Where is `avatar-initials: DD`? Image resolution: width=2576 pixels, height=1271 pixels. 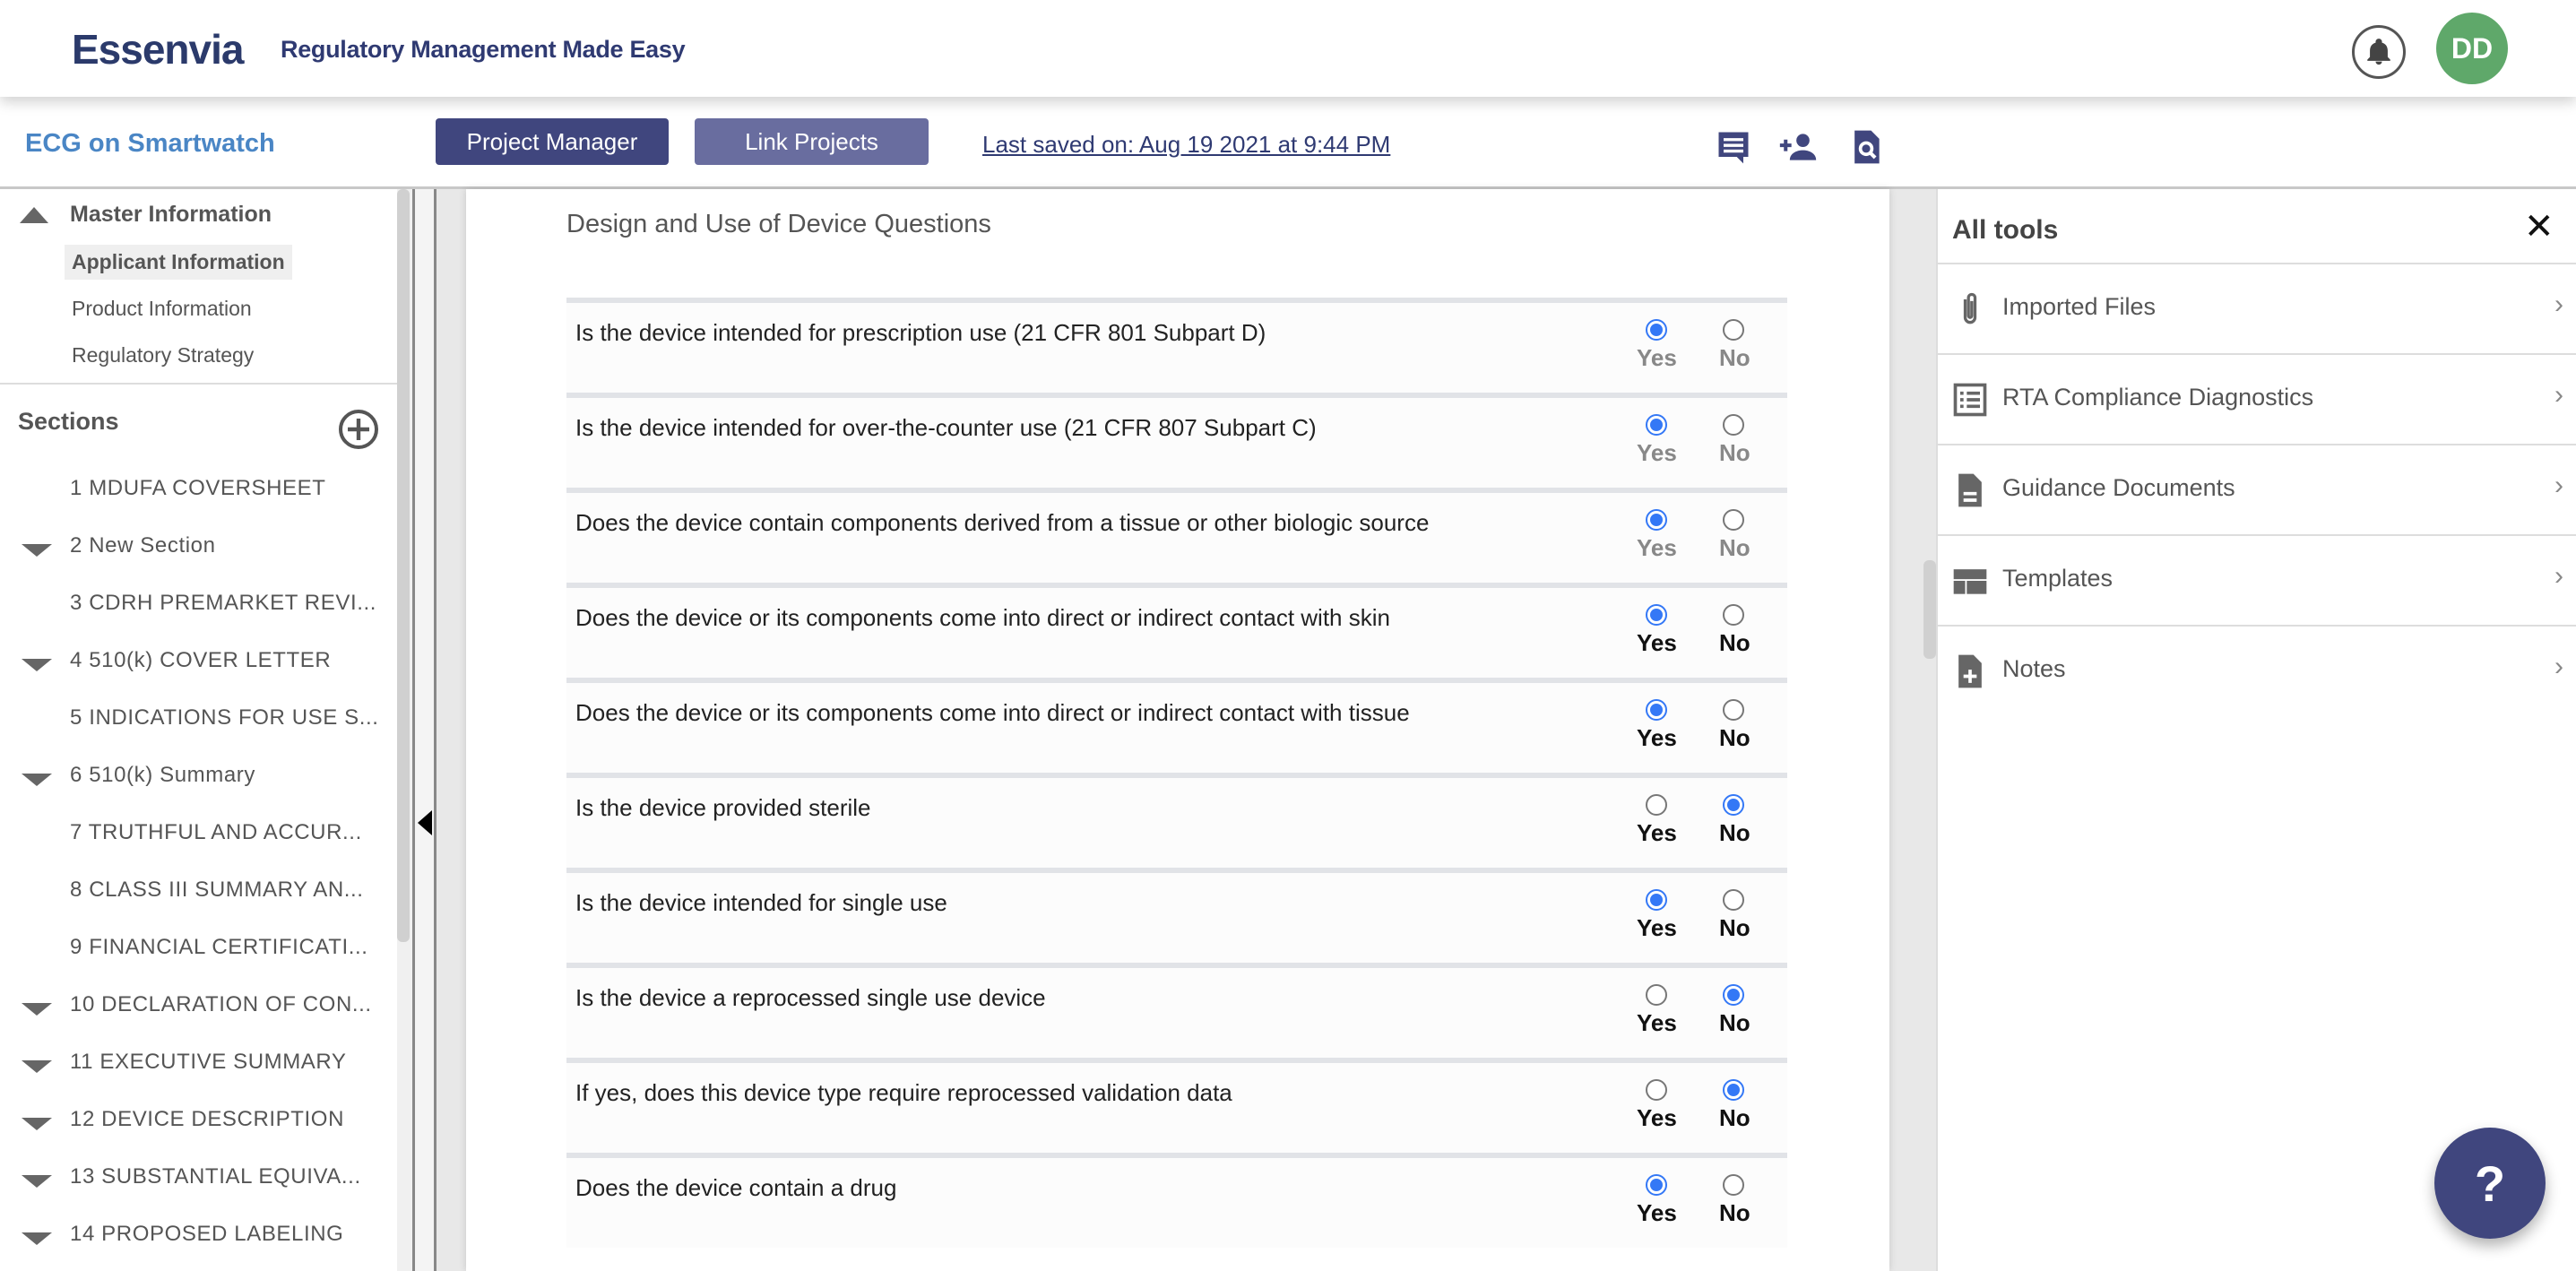
avatar-initials: DD is located at coordinates (2472, 48).